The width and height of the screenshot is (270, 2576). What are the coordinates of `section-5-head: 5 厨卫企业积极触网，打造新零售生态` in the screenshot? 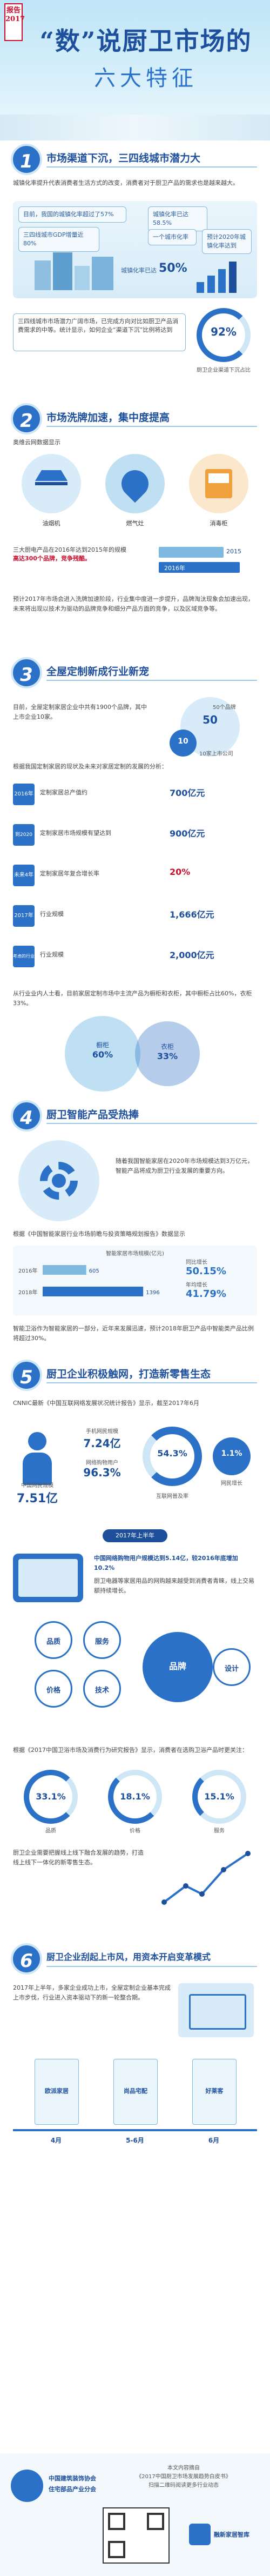 It's located at (135, 1375).